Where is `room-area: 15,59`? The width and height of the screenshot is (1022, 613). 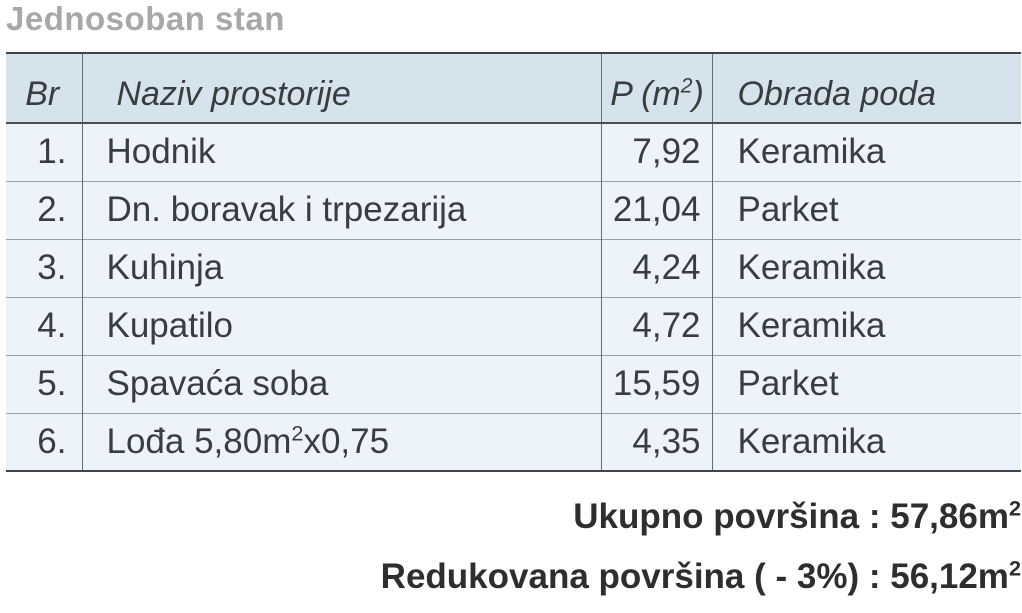
room-area: 15,59 is located at coordinates (657, 383).